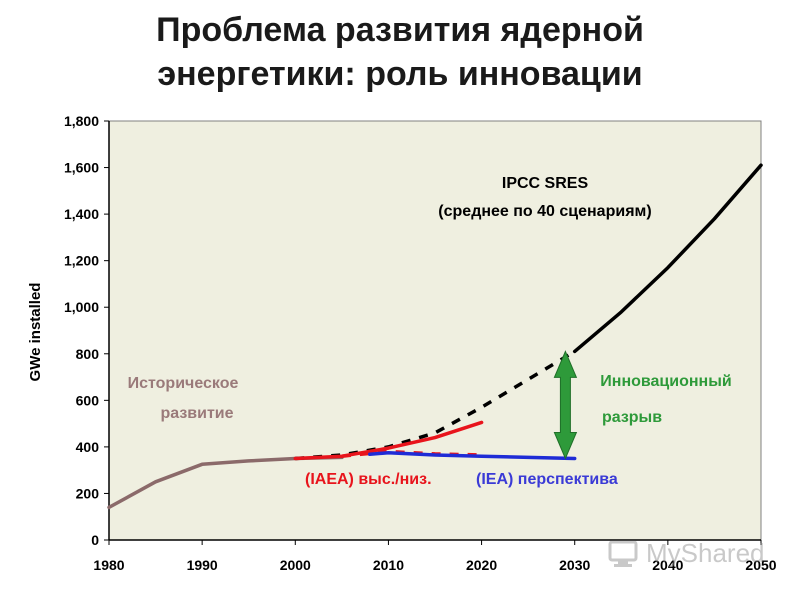 The image size is (800, 600). What do you see at coordinates (547, 479) in the screenshot?
I see `iea-label: (IEA) перспектива` at bounding box center [547, 479].